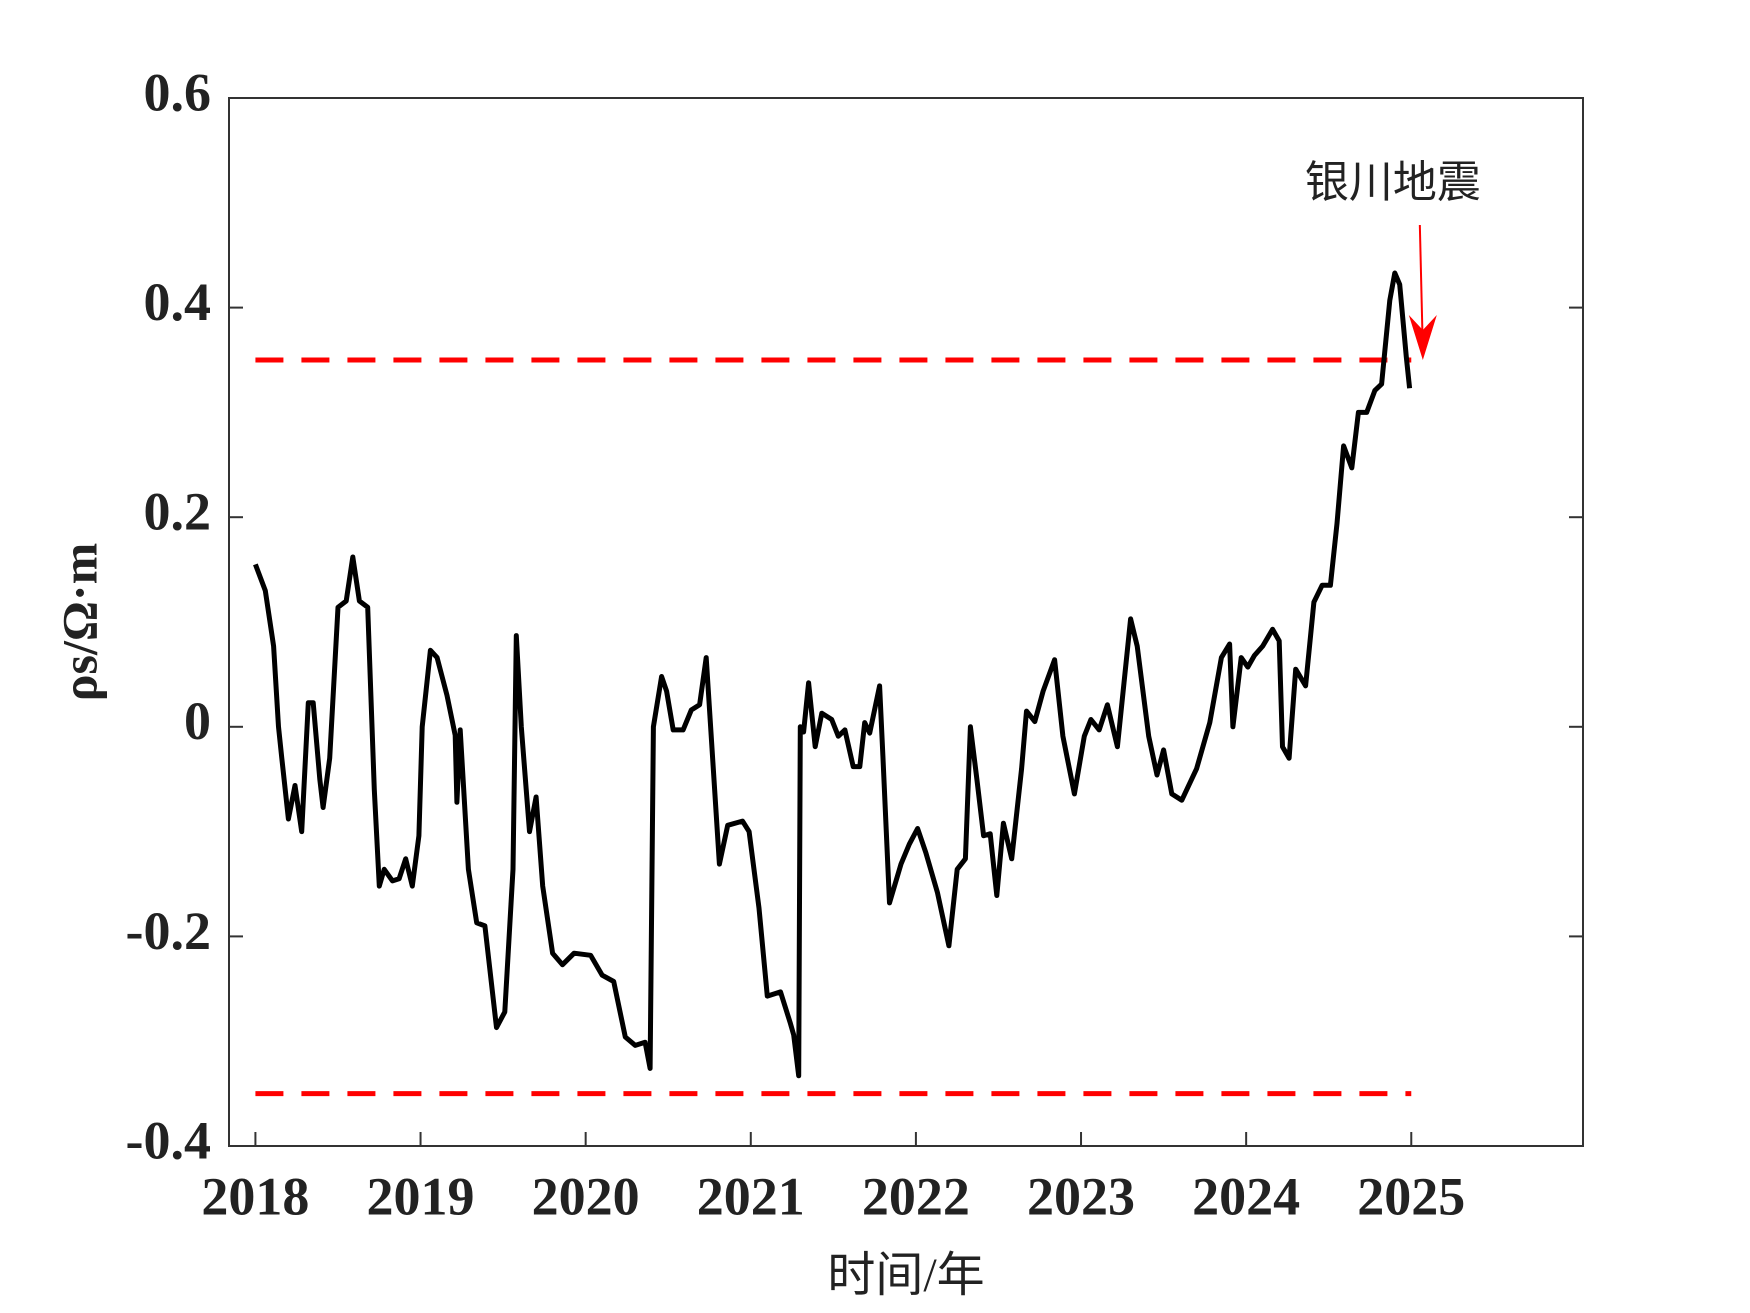  I want to click on y-tick-label: -0.2, so click(168, 931).